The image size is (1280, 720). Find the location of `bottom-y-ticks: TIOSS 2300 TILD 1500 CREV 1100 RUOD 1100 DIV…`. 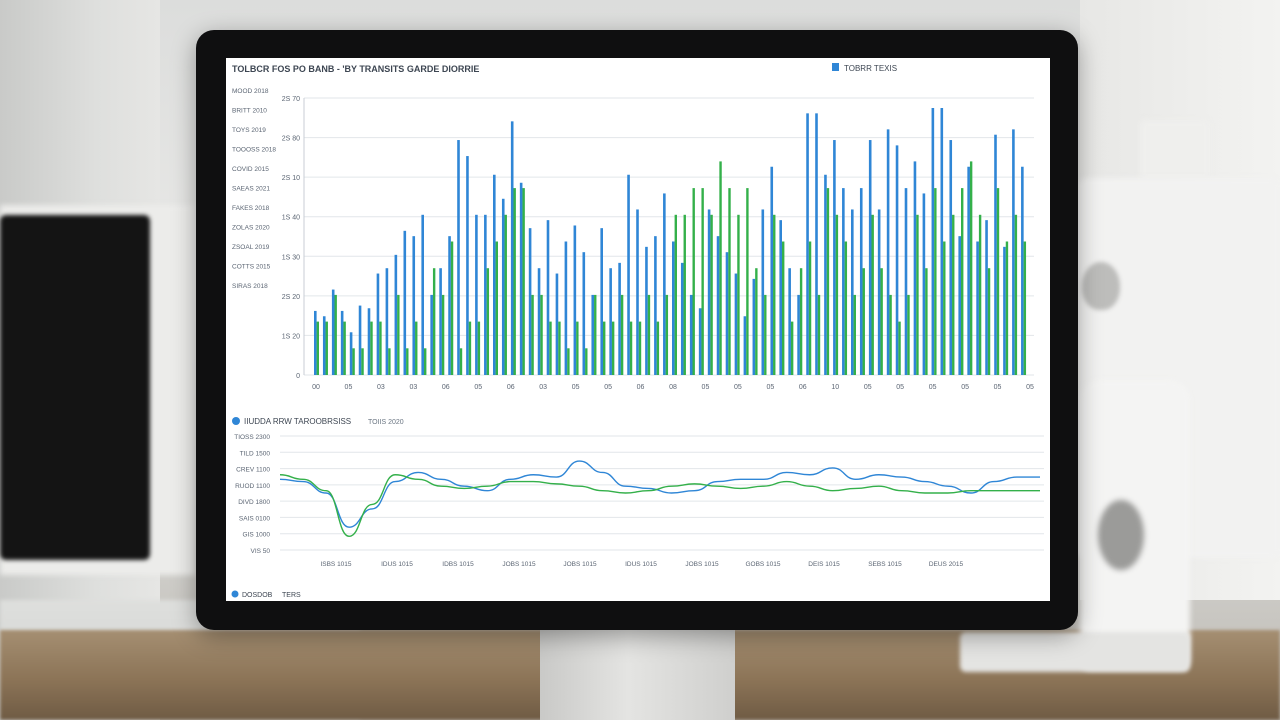

bottom-y-ticks: TIOSS 2300 TILD 1500 CREV 1100 RUOD 1100 DIV… is located at coordinates (252, 494).